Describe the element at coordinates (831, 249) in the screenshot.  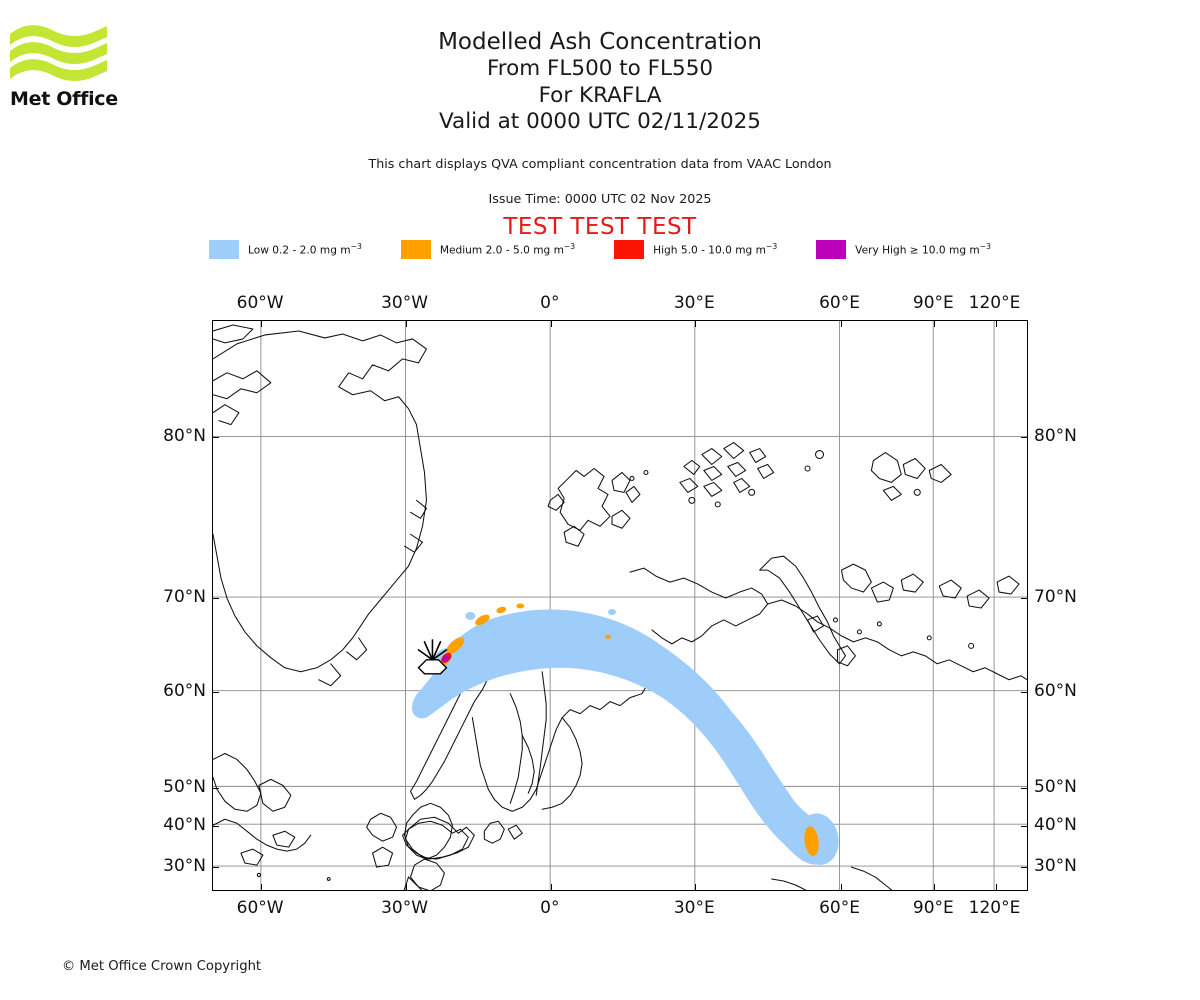
I see `legend-swatch-very-high` at that location.